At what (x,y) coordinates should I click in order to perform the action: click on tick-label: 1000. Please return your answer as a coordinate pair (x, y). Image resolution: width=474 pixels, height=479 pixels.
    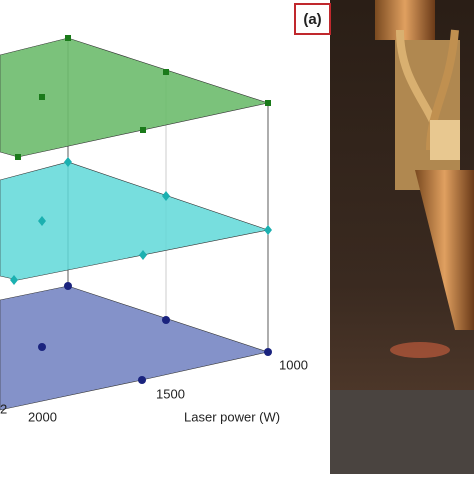
    Looking at the image, I should click on (293, 364).